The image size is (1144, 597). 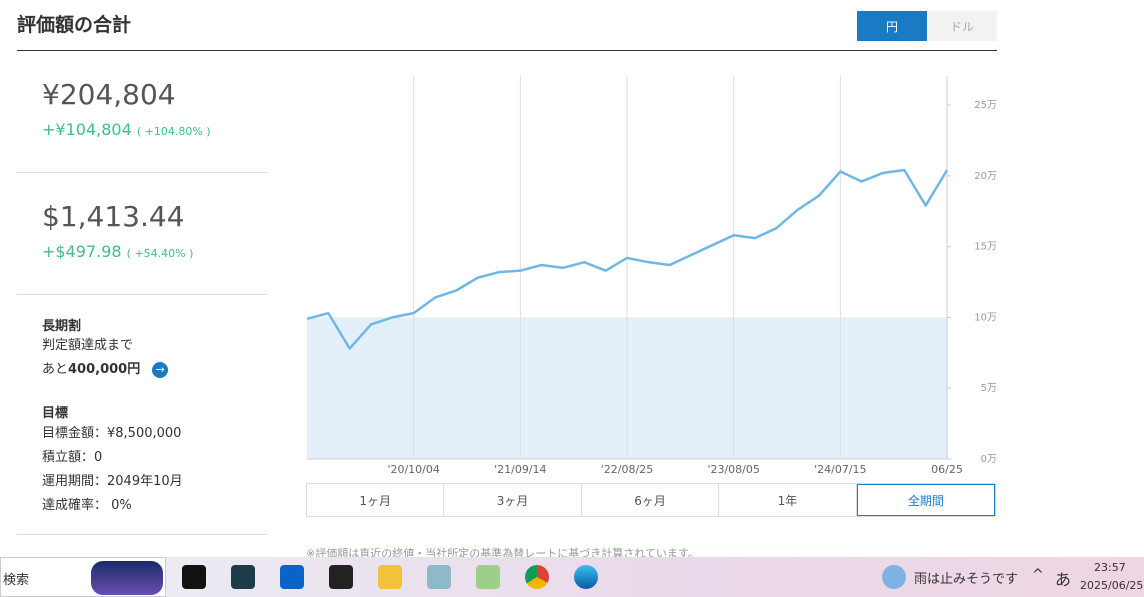 What do you see at coordinates (112, 481) in the screenshot?
I see `goal-item: 運用期間：2049年10月` at bounding box center [112, 481].